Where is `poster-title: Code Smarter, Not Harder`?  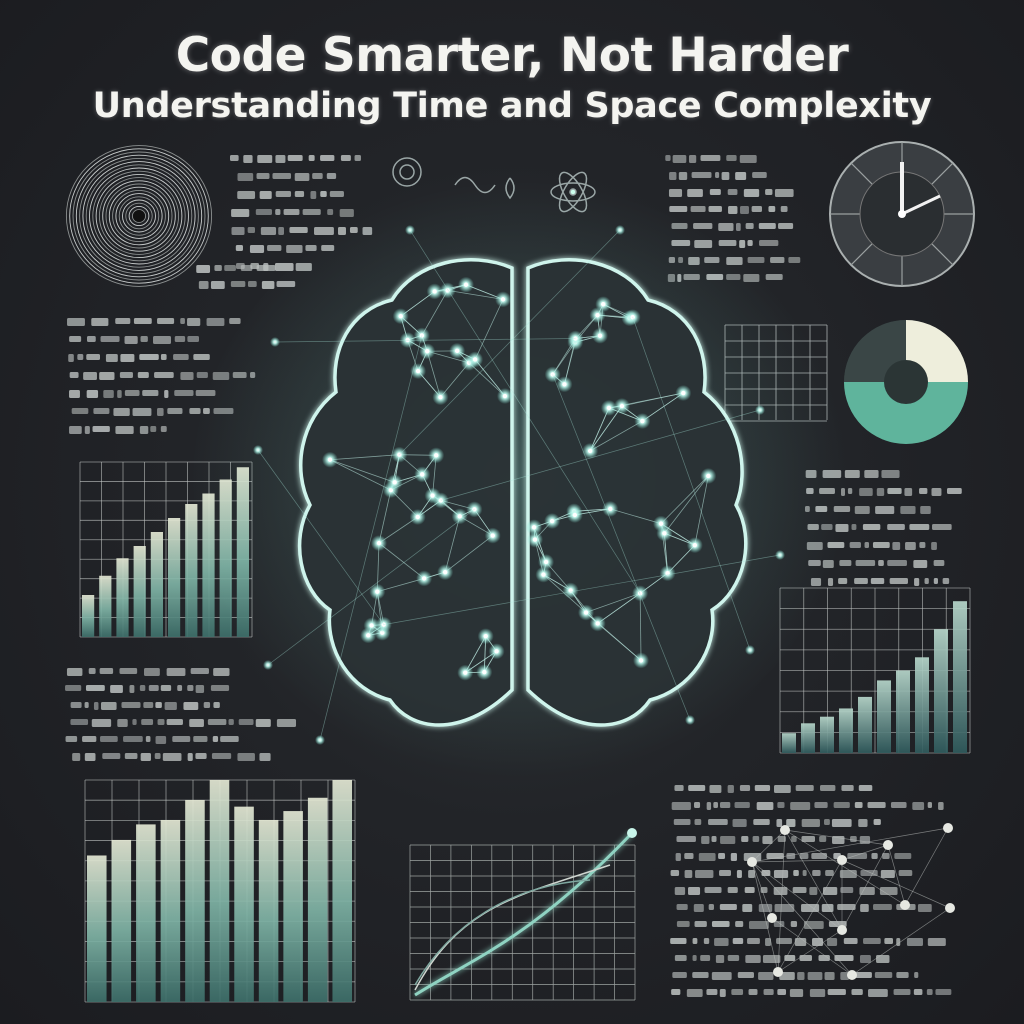
poster-title: Code Smarter, Not Harder is located at coordinates (512, 55).